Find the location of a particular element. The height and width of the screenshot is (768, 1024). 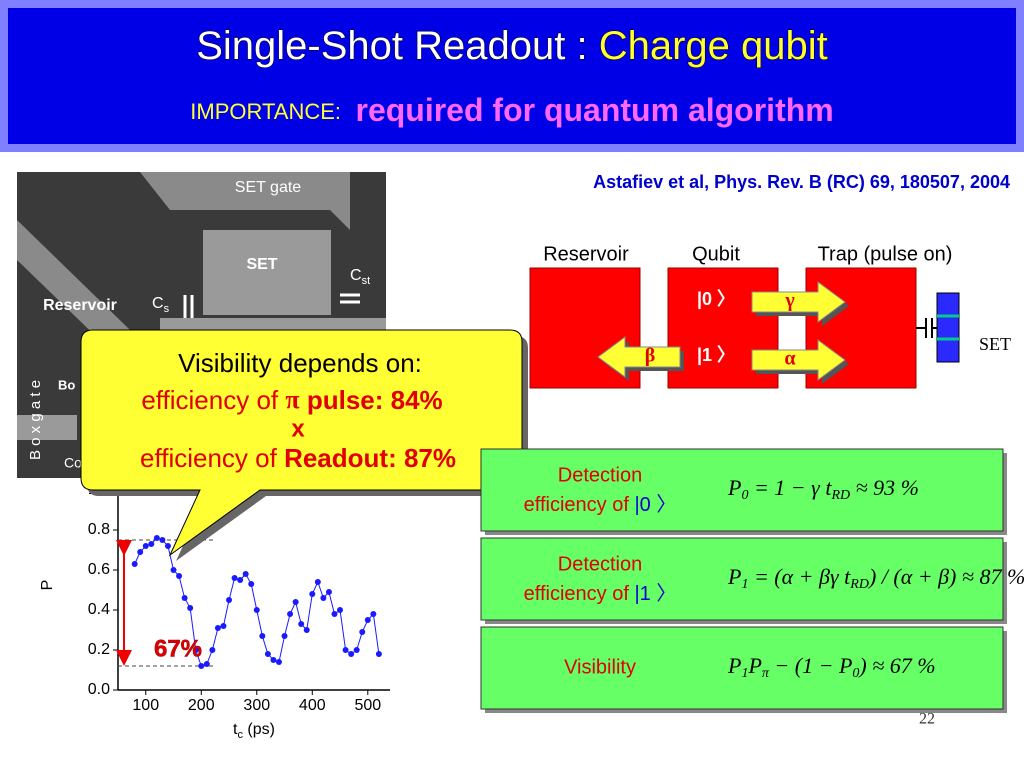

detector-label: SET is located at coordinates (995, 344).